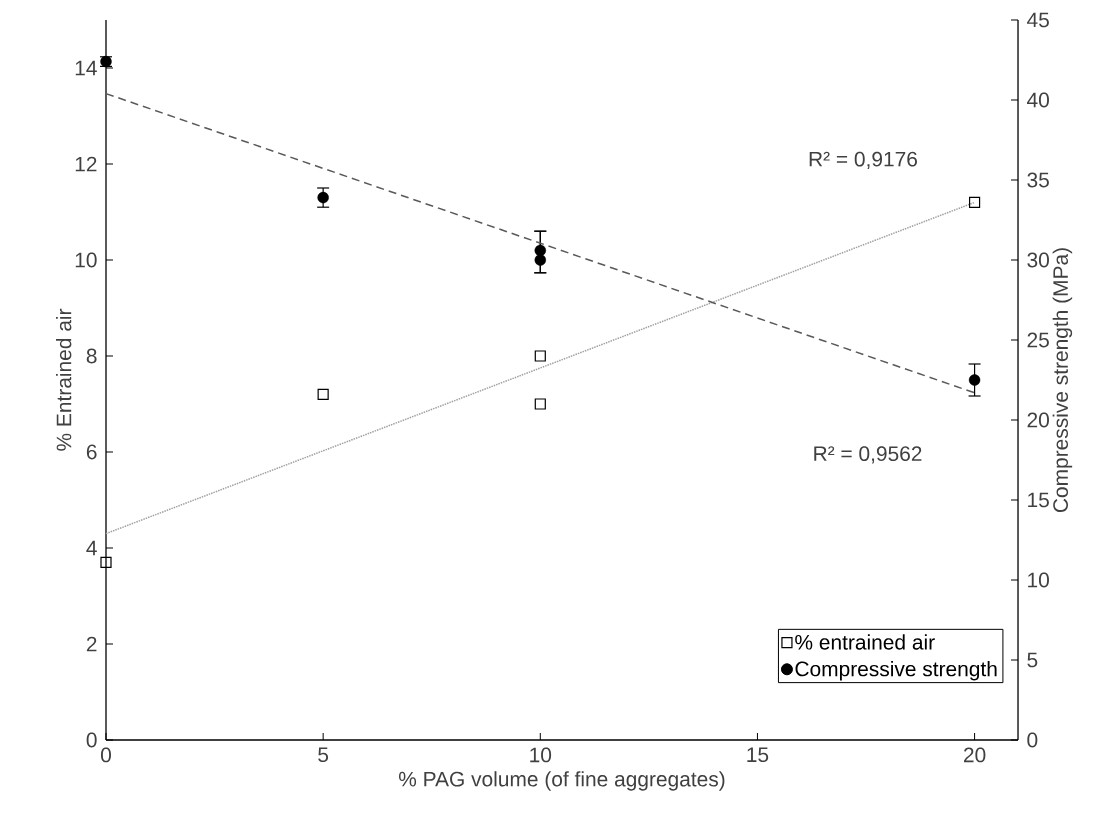 This screenshot has height=834, width=1119. What do you see at coordinates (86, 164) in the screenshot?
I see `y-tick-label: 12` at bounding box center [86, 164].